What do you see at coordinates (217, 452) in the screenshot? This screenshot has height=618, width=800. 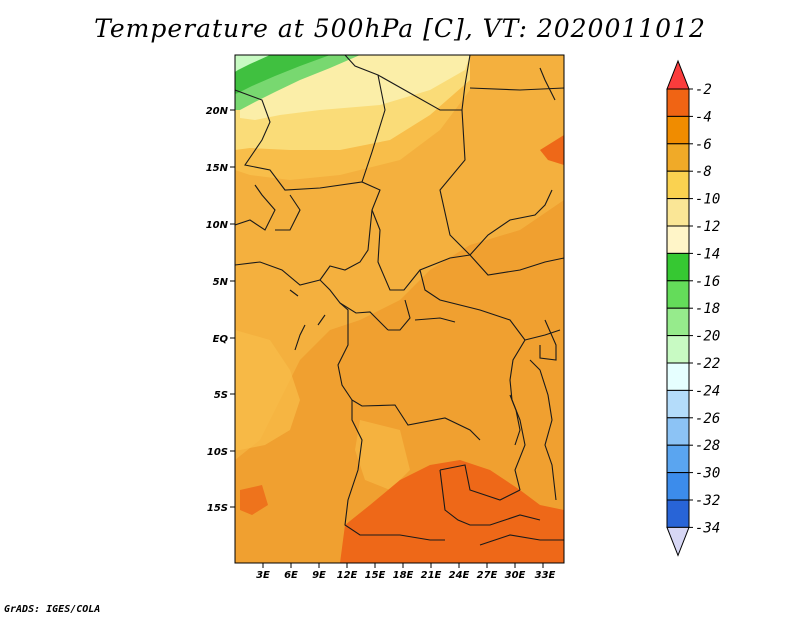 I see `lat-label-10s: 10S` at bounding box center [217, 452].